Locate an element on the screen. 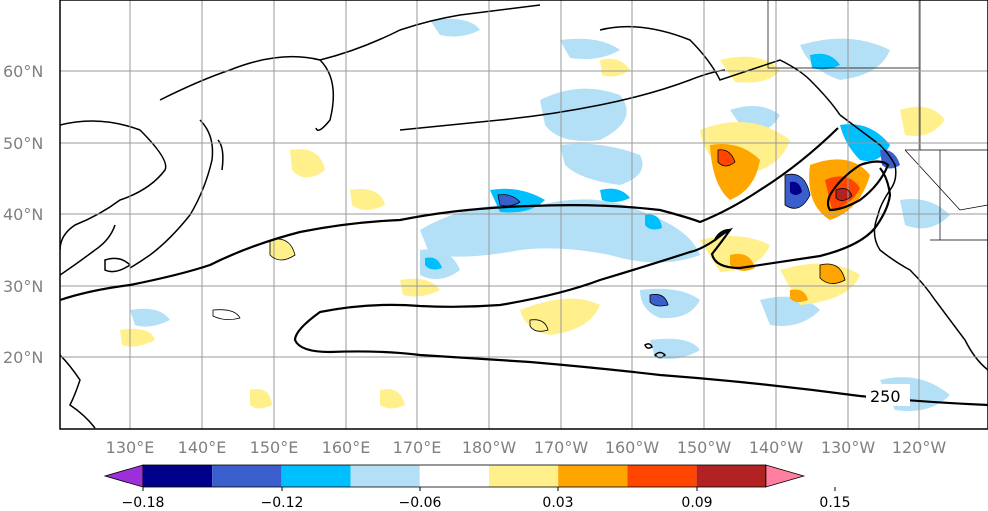 This screenshot has height=511, width=988. colorbar-tick-label-015: 0.15 is located at coordinates (834, 503).